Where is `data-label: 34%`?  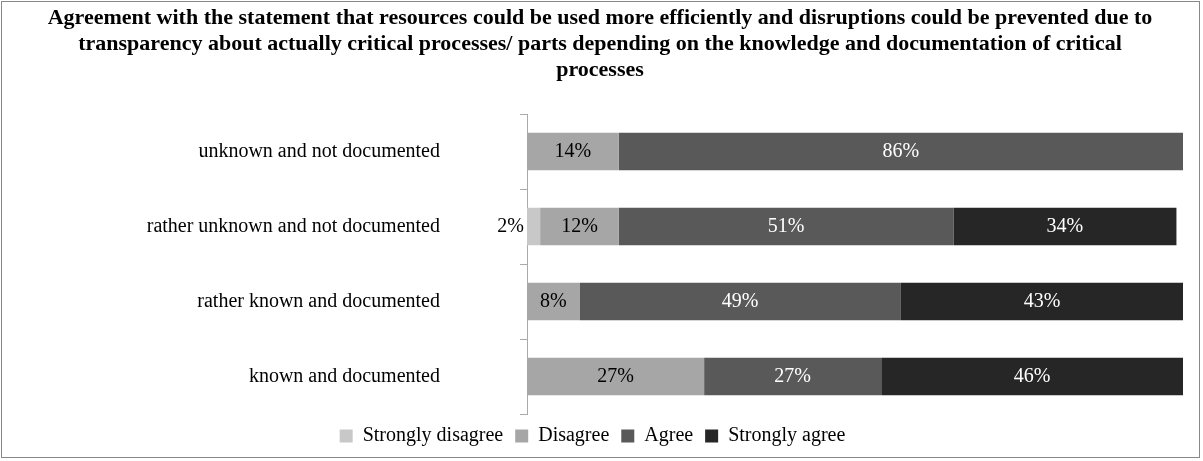
data-label: 34% is located at coordinates (1065, 224).